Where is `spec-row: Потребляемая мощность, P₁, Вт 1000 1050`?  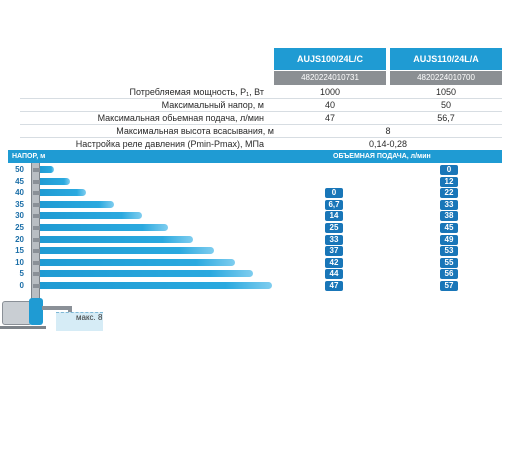 spec-row: Потребляемая мощность, P₁, Вт 1000 1050 is located at coordinates (261, 92).